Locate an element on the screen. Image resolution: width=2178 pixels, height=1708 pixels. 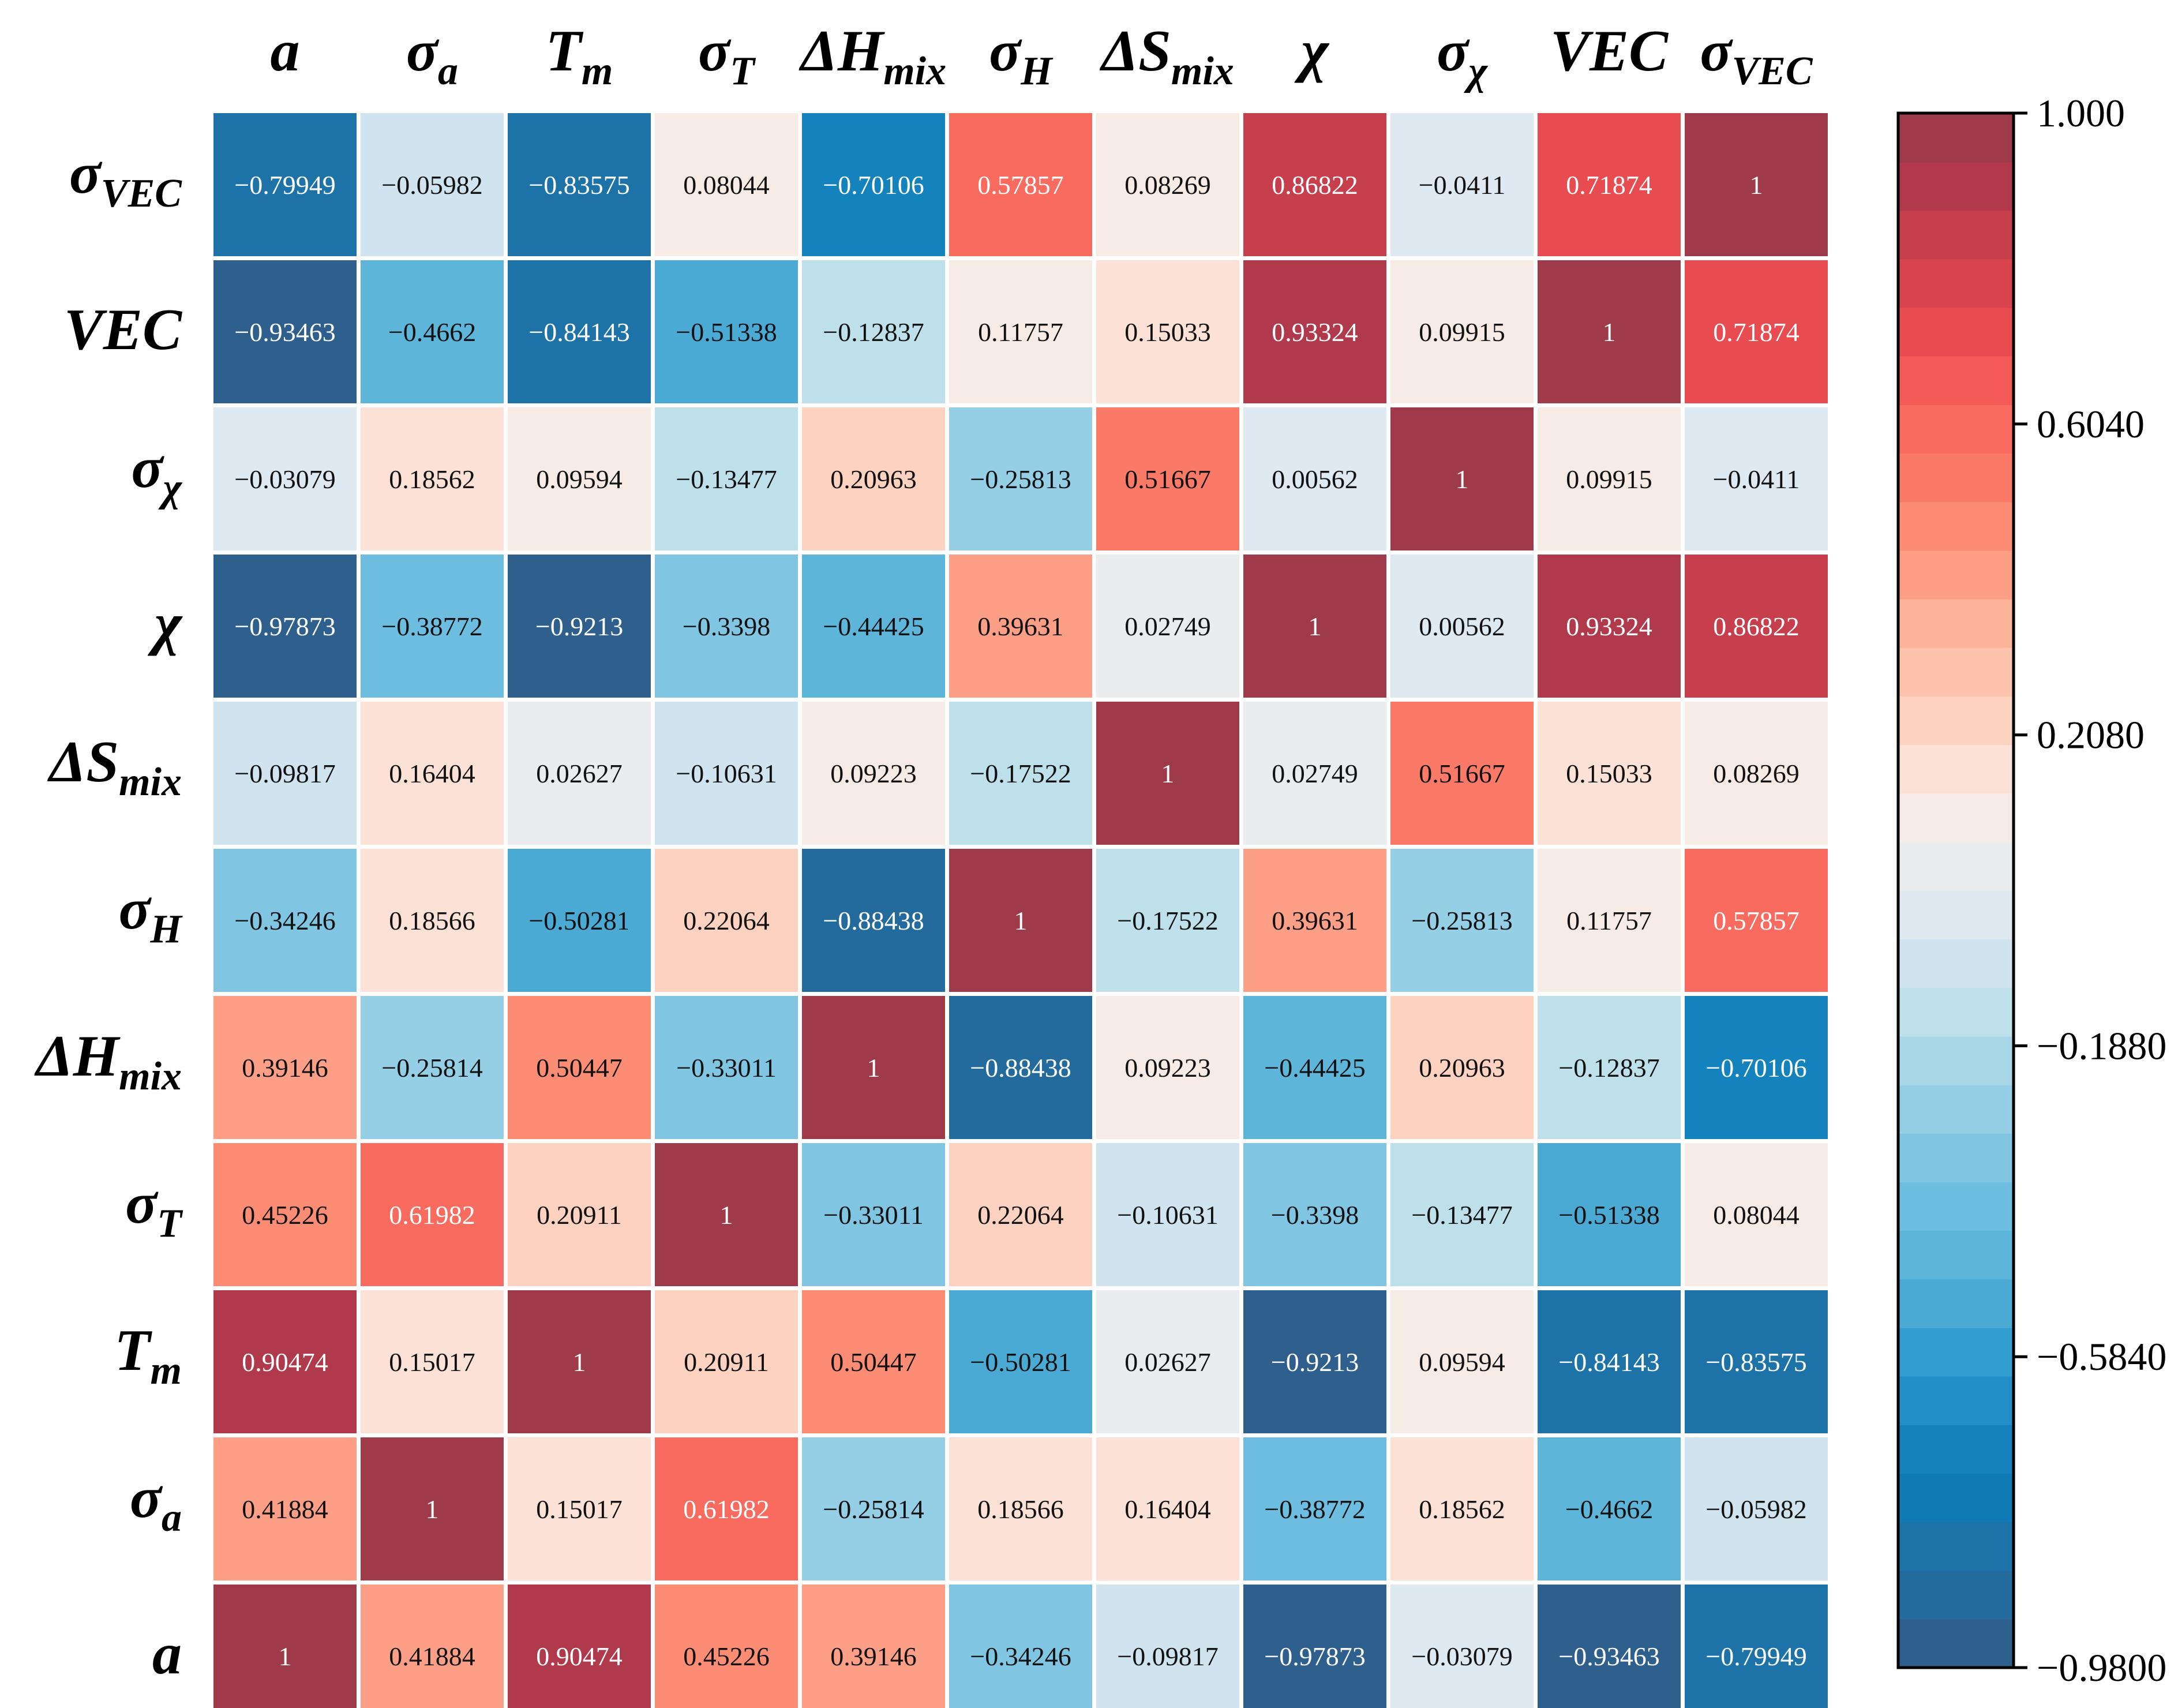
column-label-sigma-h: σH is located at coordinates (1021, 55).